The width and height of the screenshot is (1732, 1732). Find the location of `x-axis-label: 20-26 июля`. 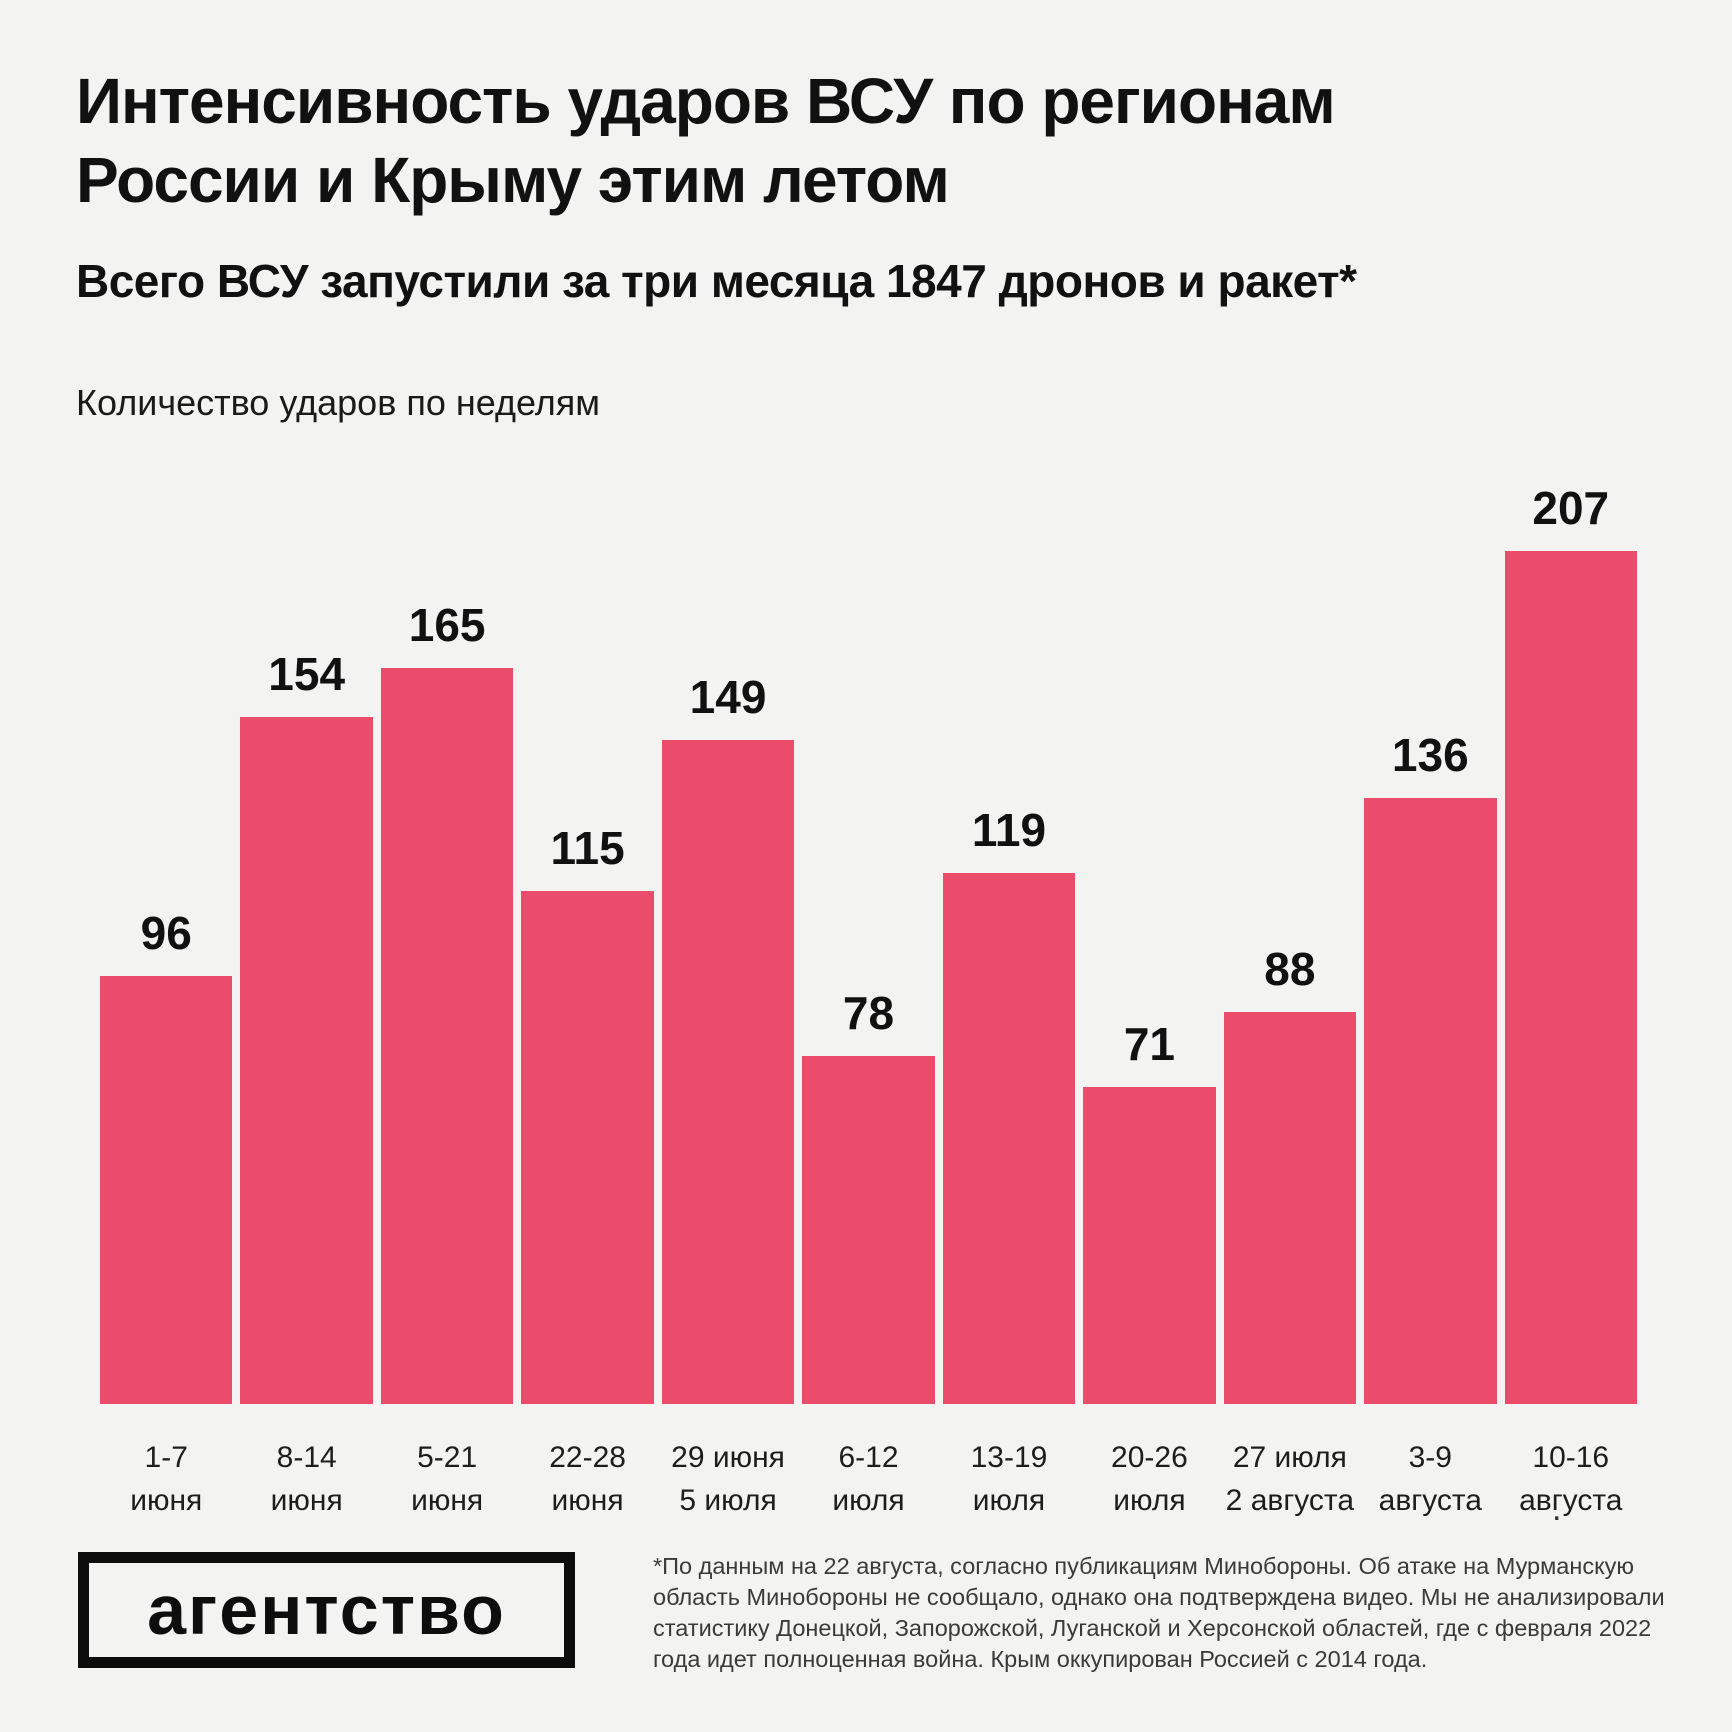

x-axis-label: 20-26 июля is located at coordinates (1149, 1479).